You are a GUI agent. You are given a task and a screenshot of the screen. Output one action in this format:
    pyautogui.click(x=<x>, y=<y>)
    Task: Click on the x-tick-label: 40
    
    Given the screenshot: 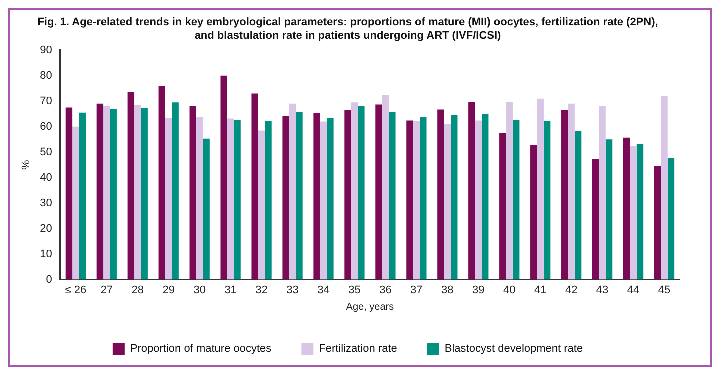 What is the action you would take?
    pyautogui.click(x=509, y=290)
    